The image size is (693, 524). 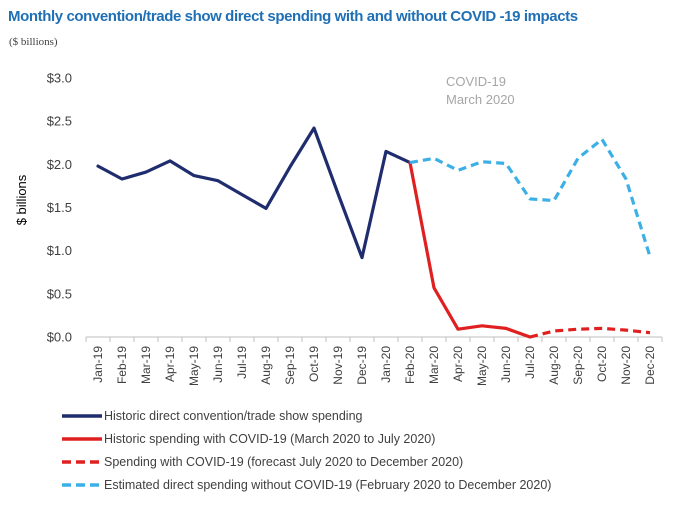 I want to click on x-tick-label: Feb-19, so click(x=122, y=365).